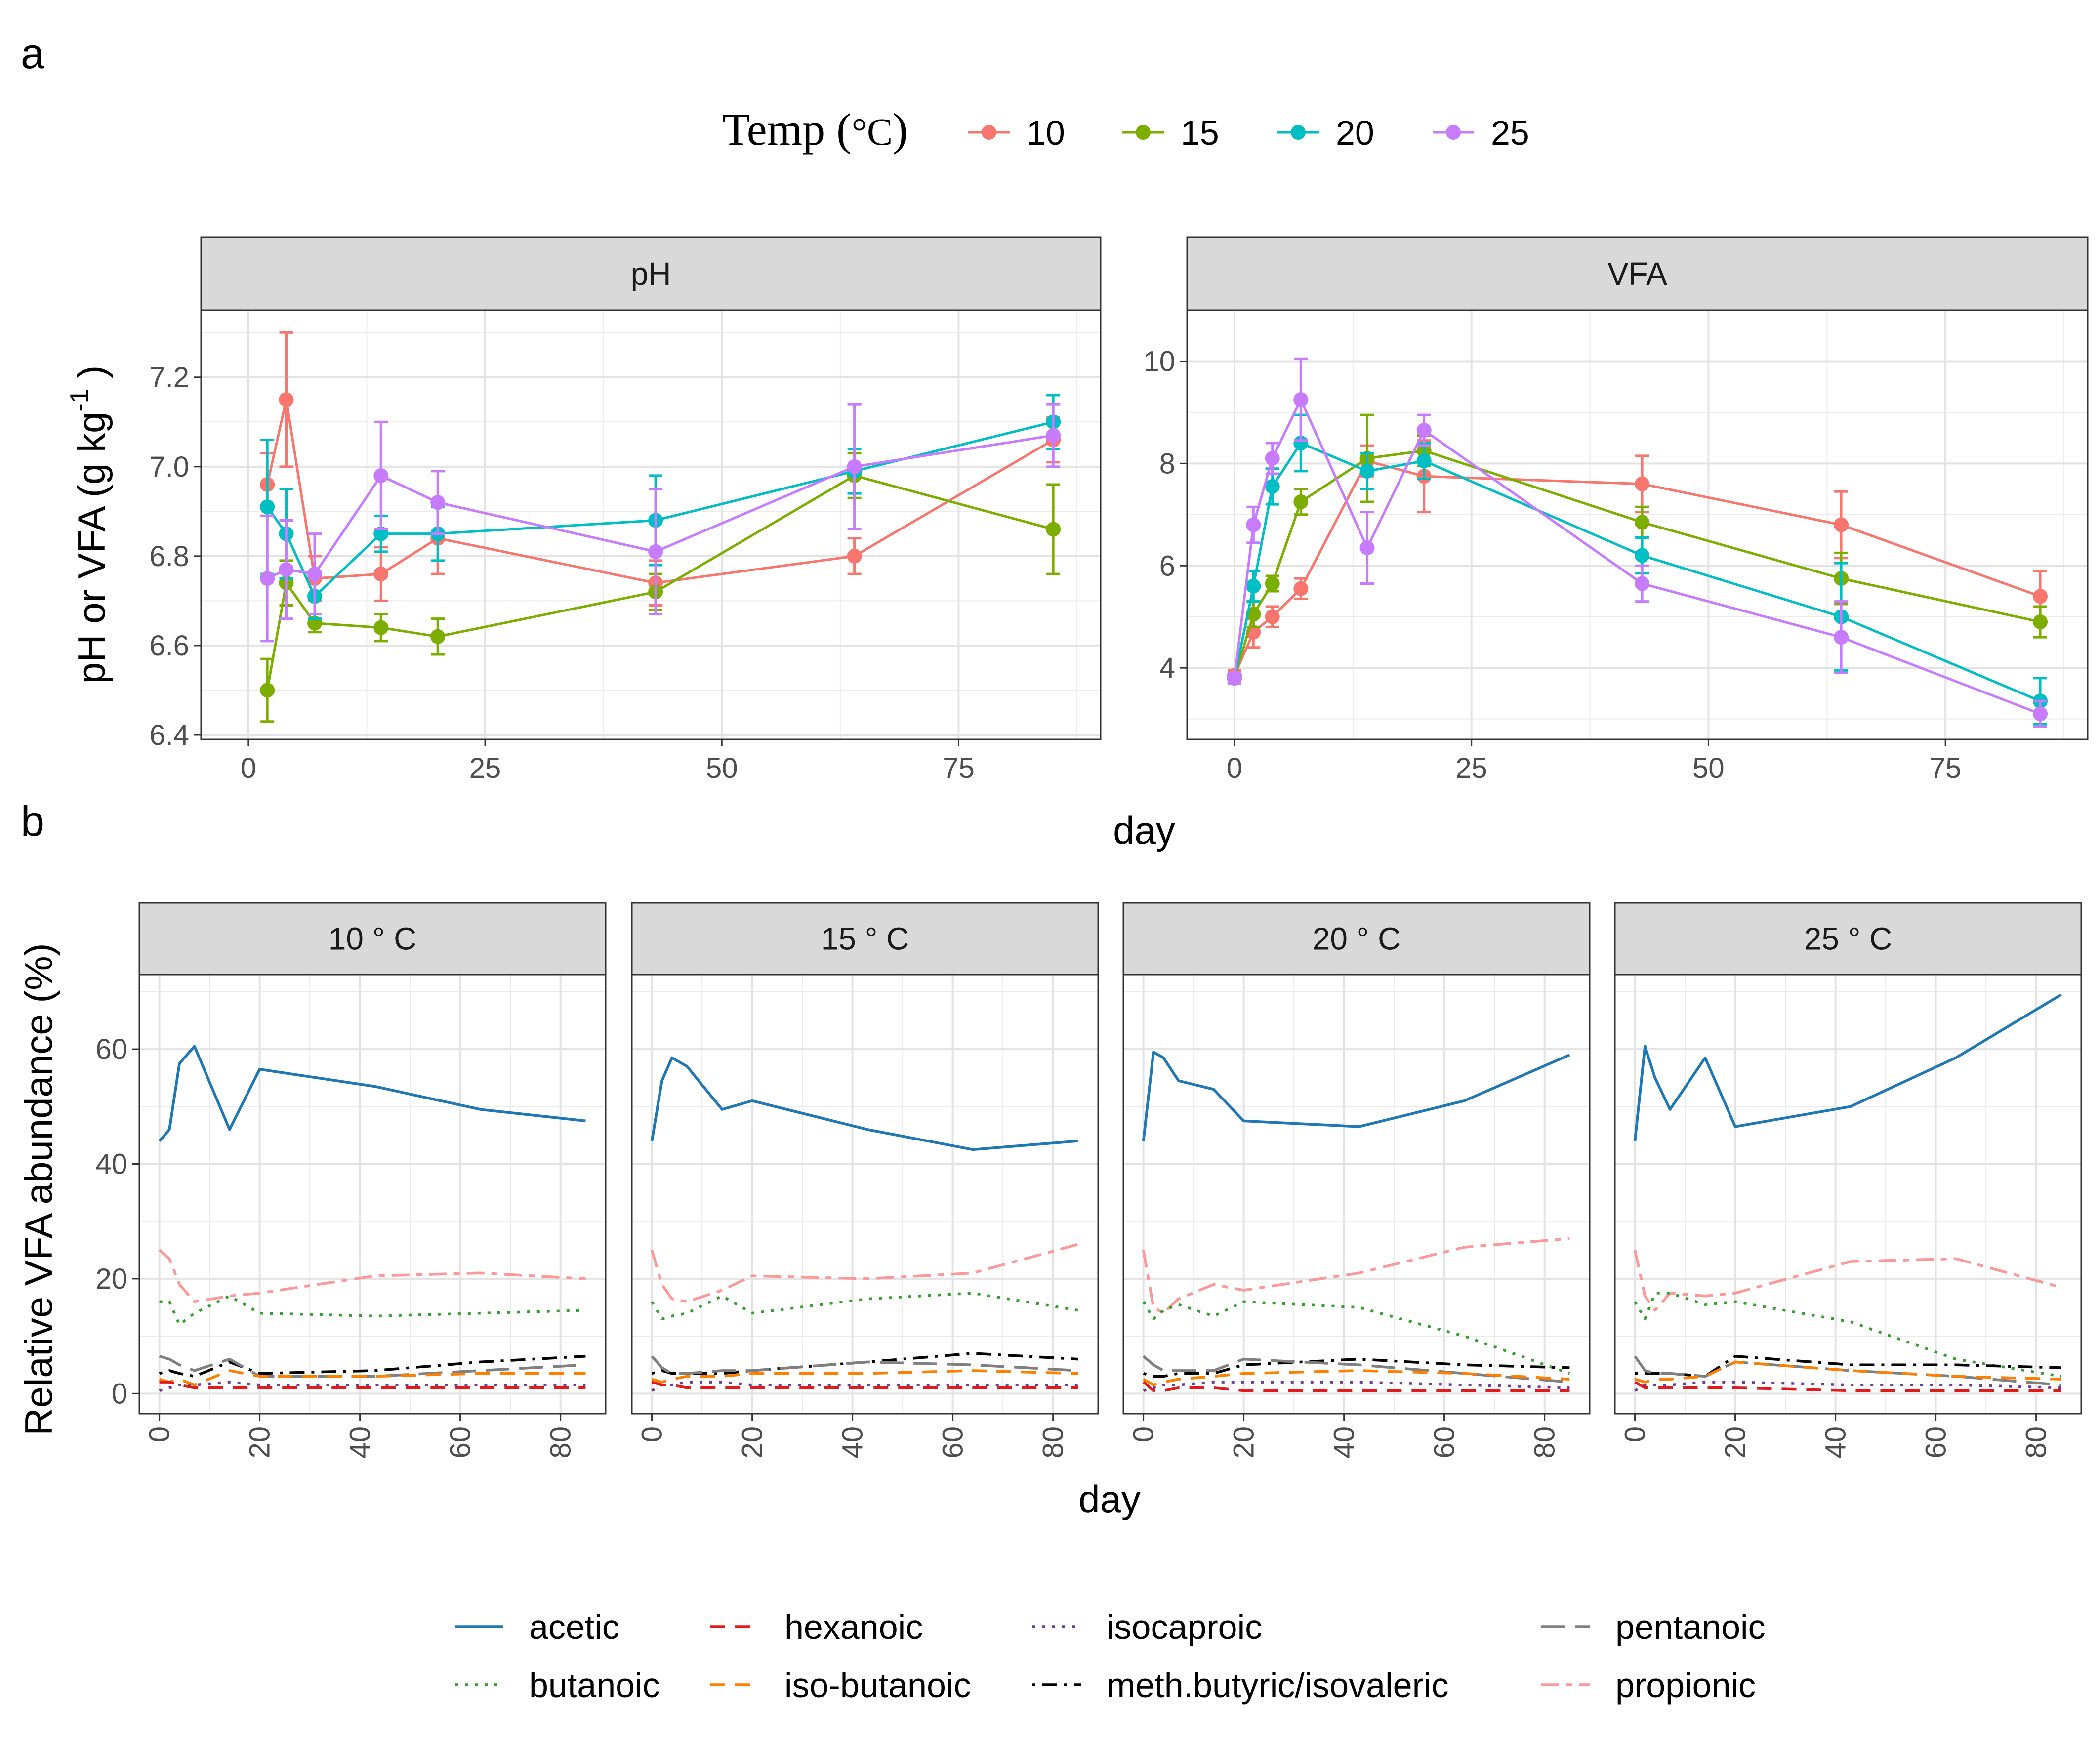 The width and height of the screenshot is (2100, 1750). What do you see at coordinates (169, 646) in the screenshot?
I see `y-tick-label: 6.6` at bounding box center [169, 646].